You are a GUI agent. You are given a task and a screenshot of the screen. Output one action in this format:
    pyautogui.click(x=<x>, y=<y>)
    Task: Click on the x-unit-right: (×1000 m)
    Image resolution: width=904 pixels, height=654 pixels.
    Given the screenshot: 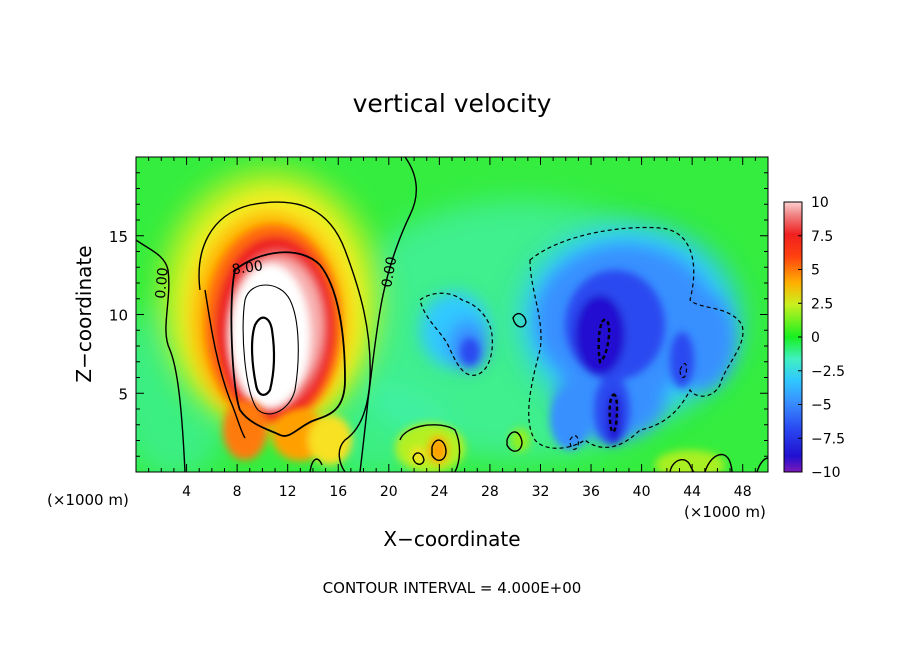 What is the action you would take?
    pyautogui.click(x=725, y=512)
    